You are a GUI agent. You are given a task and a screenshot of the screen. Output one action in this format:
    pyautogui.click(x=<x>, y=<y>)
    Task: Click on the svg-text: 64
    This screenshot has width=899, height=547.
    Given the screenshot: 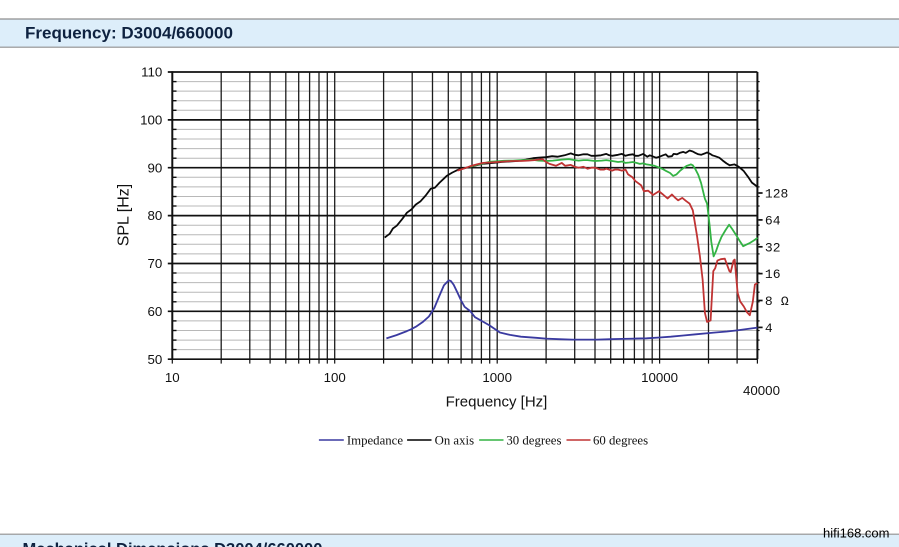 What is the action you would take?
    pyautogui.click(x=773, y=220)
    